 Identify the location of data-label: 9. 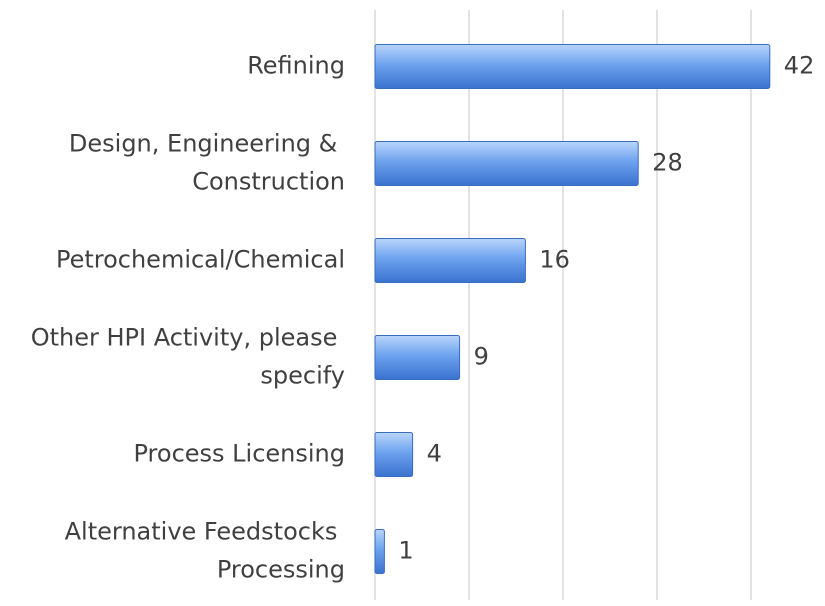
(481, 357).